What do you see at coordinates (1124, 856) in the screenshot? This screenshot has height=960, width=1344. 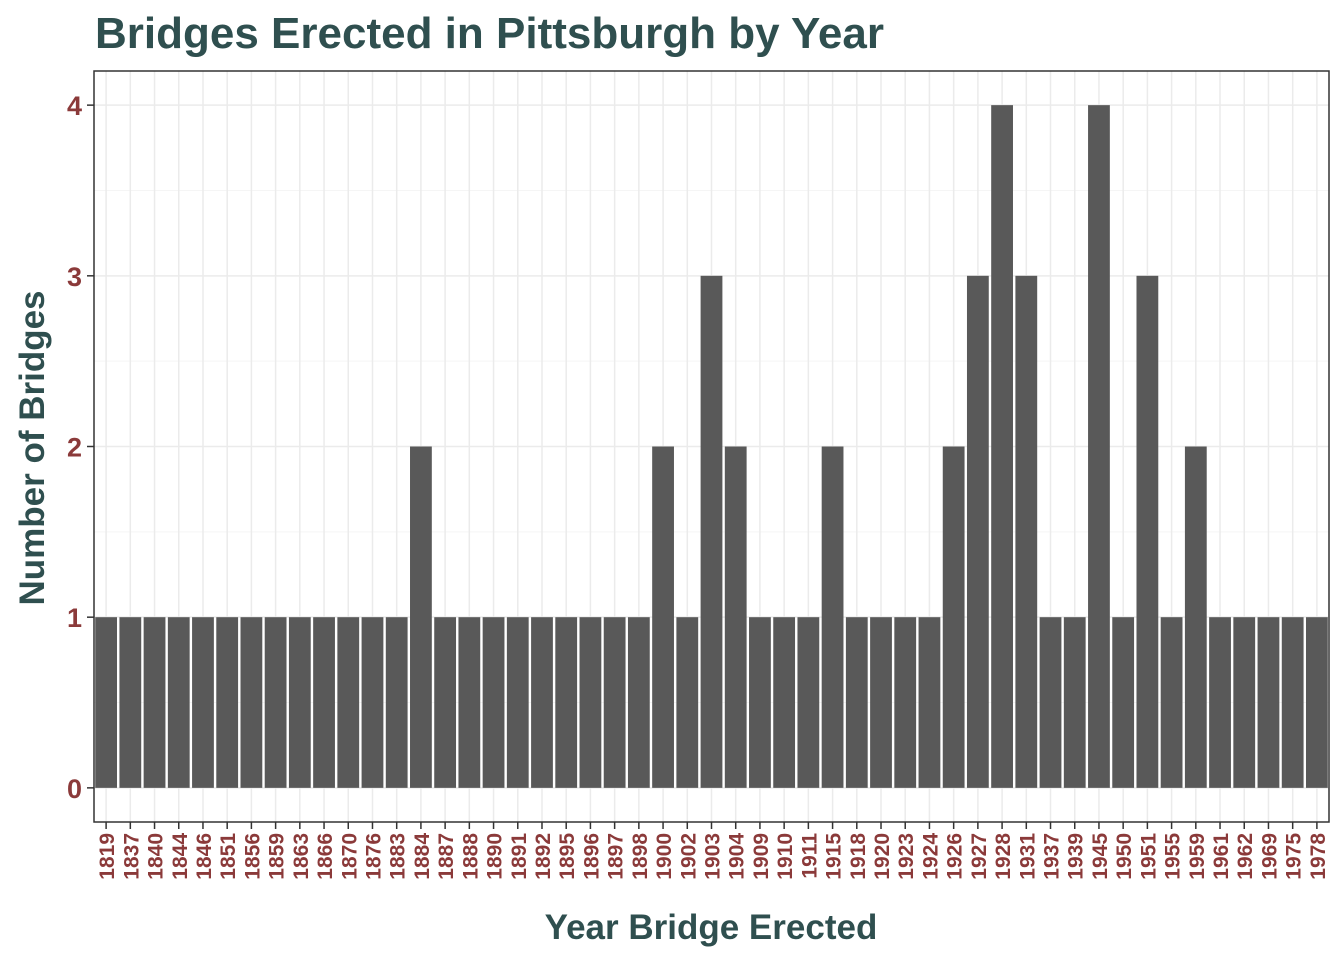 I see `x-tick-label: 1950` at bounding box center [1124, 856].